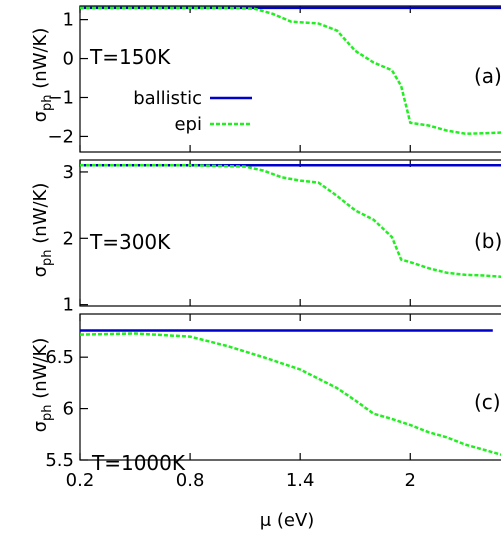  I want to click on panel-c-ytick-label-1: 6, so click(68, 409).